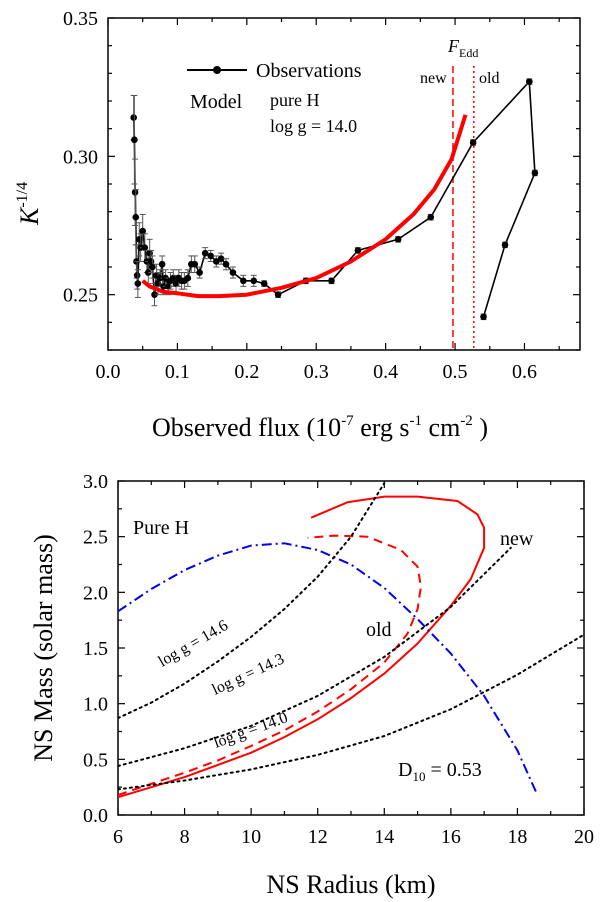  I want to click on bottom-x-tick-label: 8, so click(185, 837).